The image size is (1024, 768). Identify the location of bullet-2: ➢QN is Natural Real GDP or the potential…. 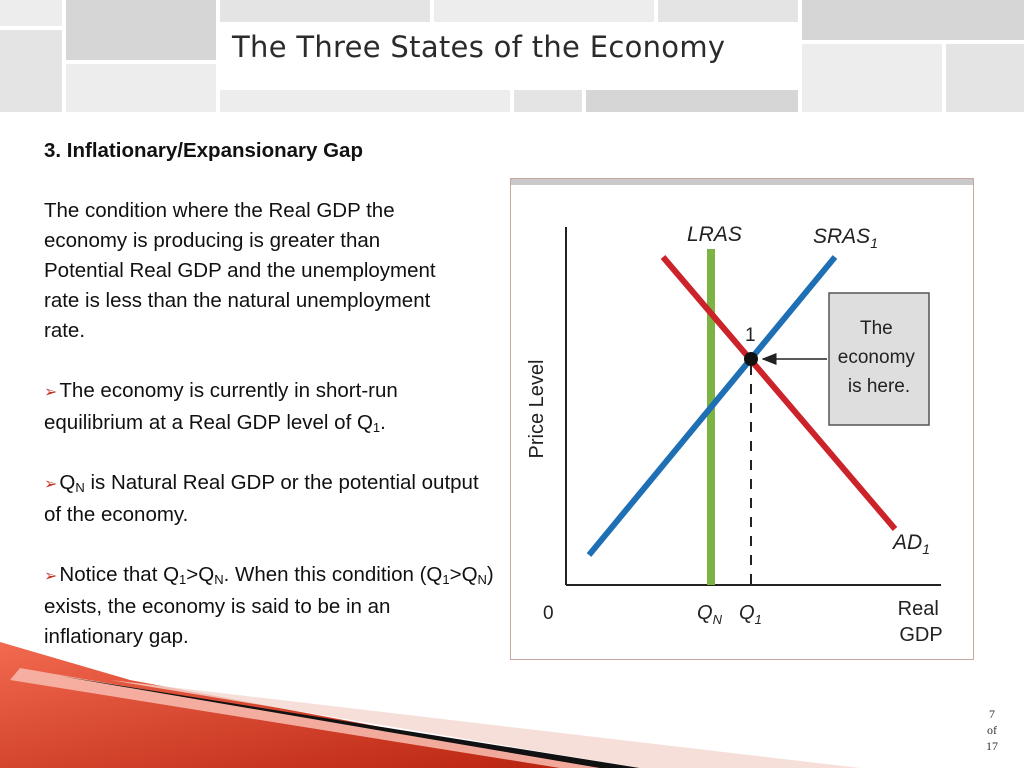
(261, 498).